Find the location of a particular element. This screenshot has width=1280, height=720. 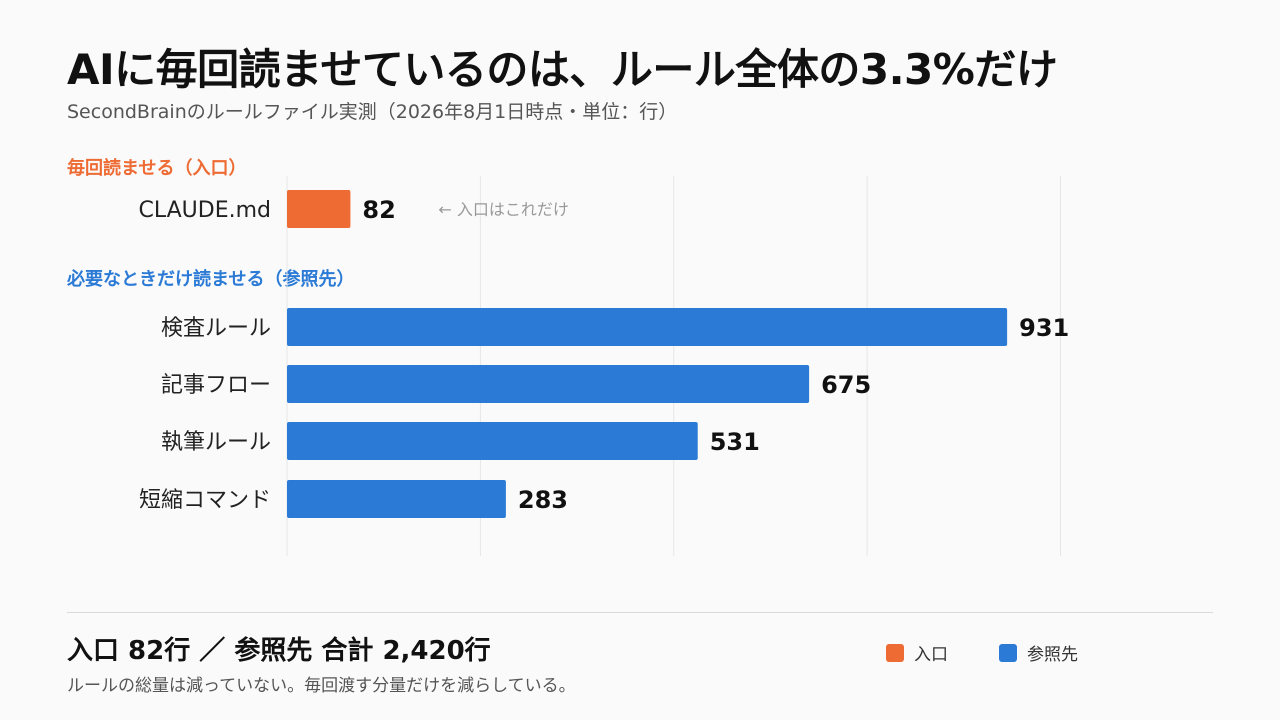

data-label: 531 is located at coordinates (735, 442).